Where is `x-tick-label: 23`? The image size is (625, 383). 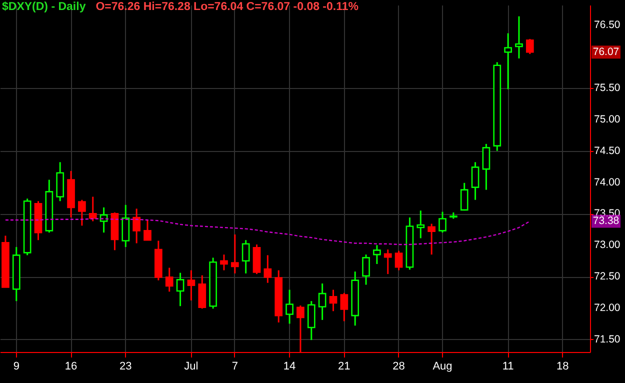
x-tick-label: 23 is located at coordinates (126, 366).